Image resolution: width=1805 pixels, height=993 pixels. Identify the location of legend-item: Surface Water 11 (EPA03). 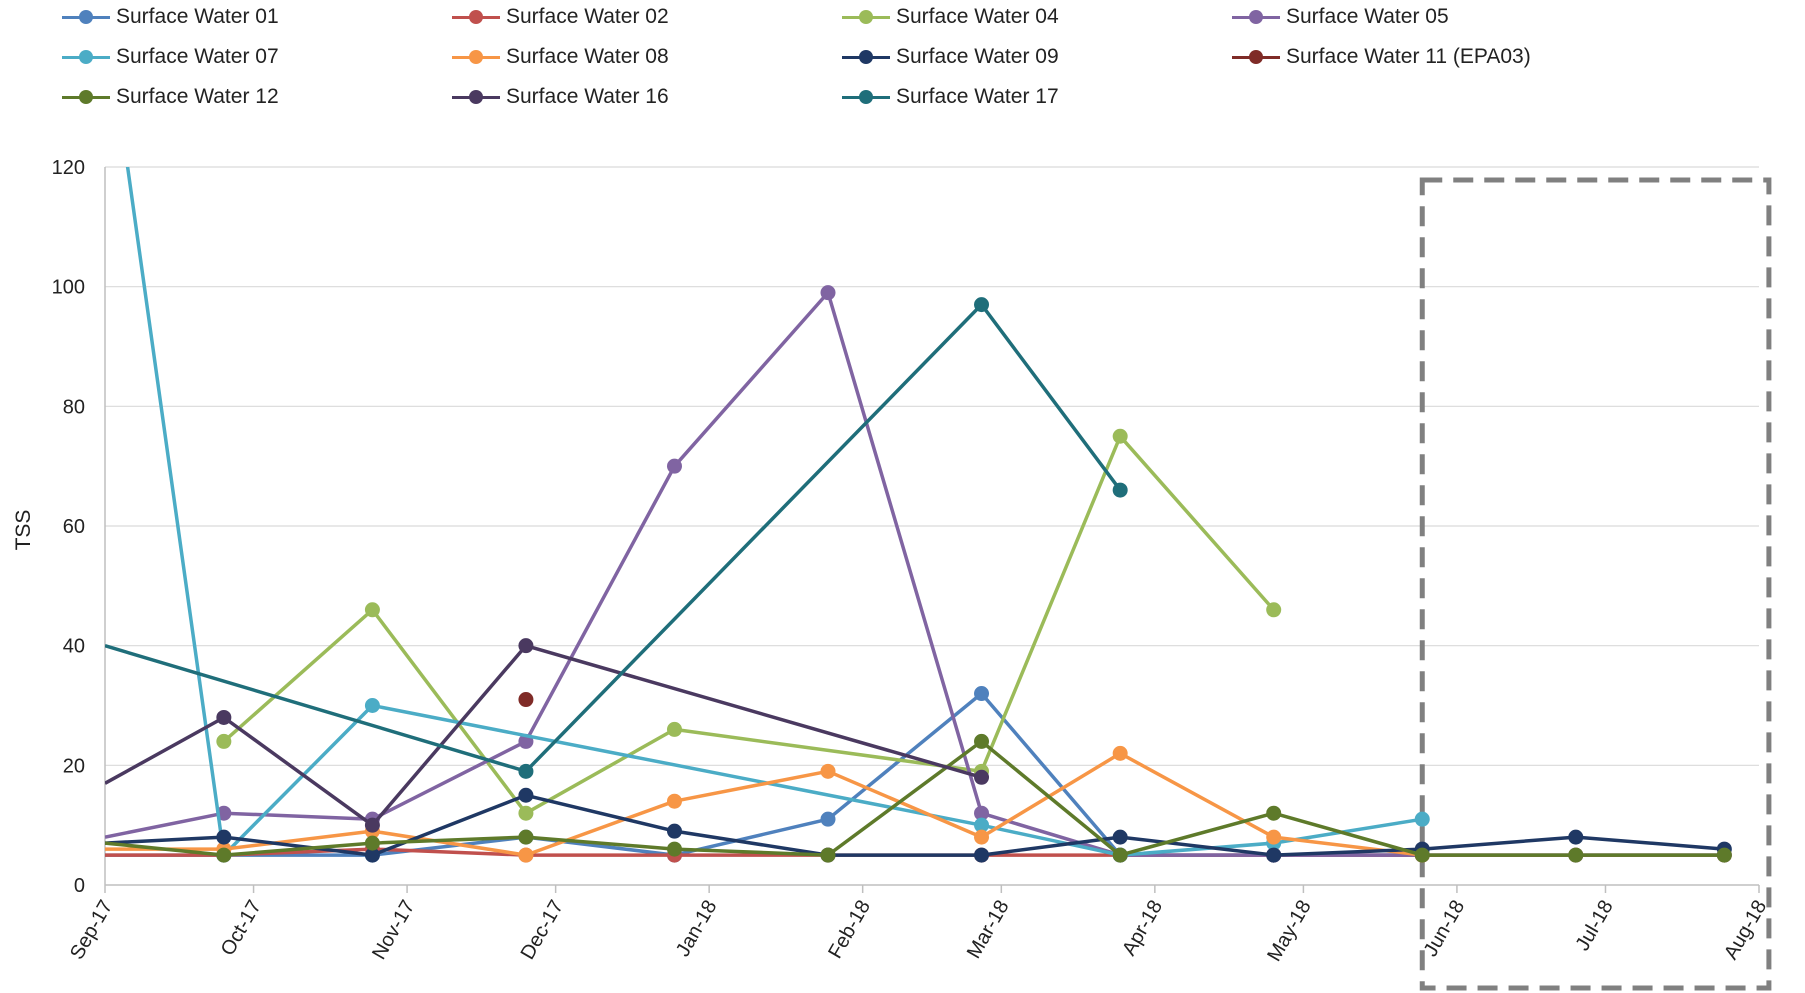
(1380, 57).